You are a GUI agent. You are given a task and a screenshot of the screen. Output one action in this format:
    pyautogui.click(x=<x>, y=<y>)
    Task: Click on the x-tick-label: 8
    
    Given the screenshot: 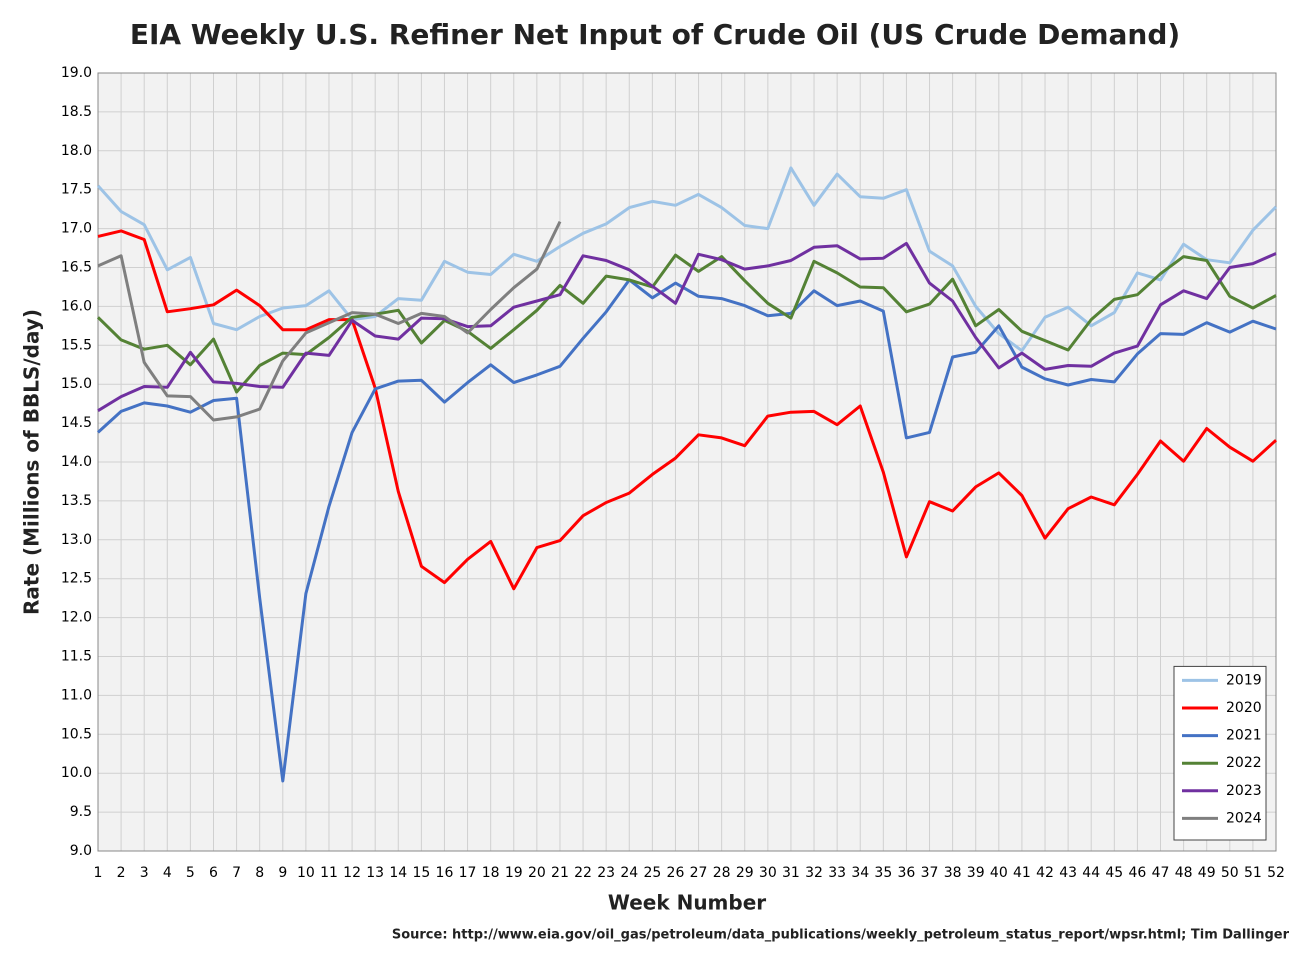 What is the action you would take?
    pyautogui.click(x=259, y=873)
    